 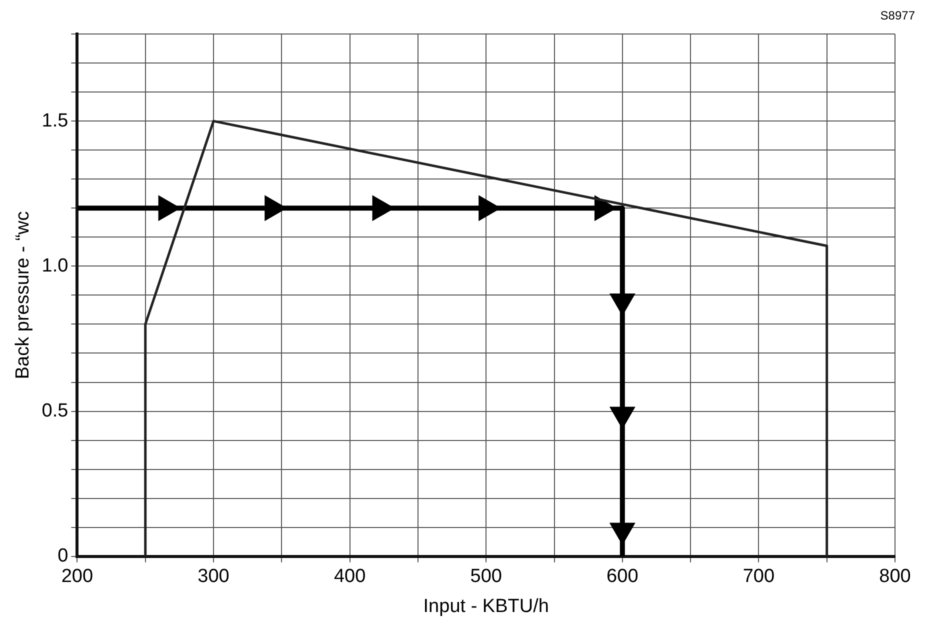 I want to click on x-tick-label: 400, so click(x=350, y=577).